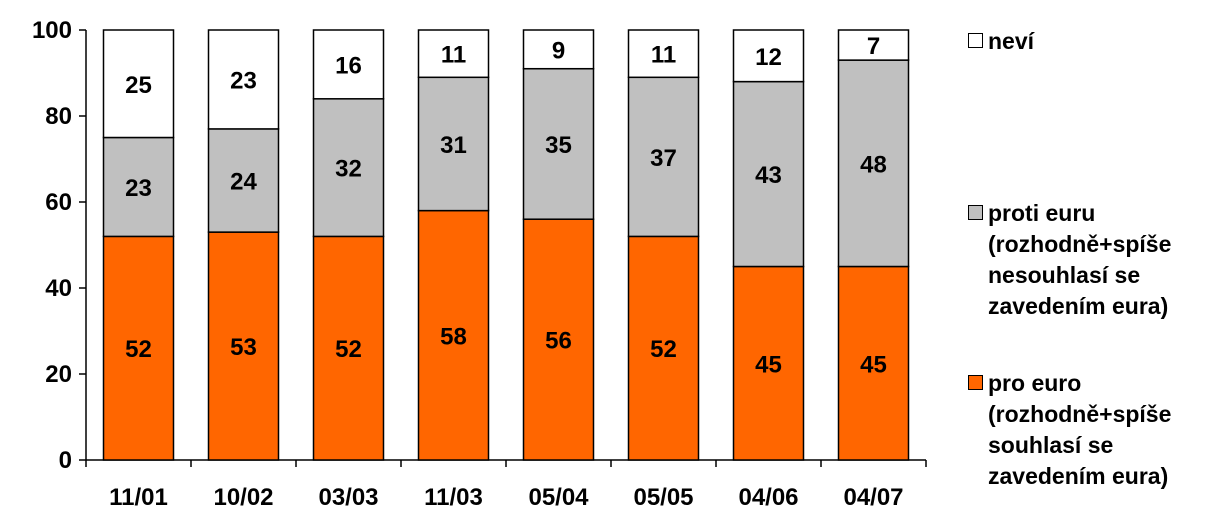 This screenshot has height=517, width=1215. I want to click on data-label-proti-euru-05-05: 37, so click(663, 158).